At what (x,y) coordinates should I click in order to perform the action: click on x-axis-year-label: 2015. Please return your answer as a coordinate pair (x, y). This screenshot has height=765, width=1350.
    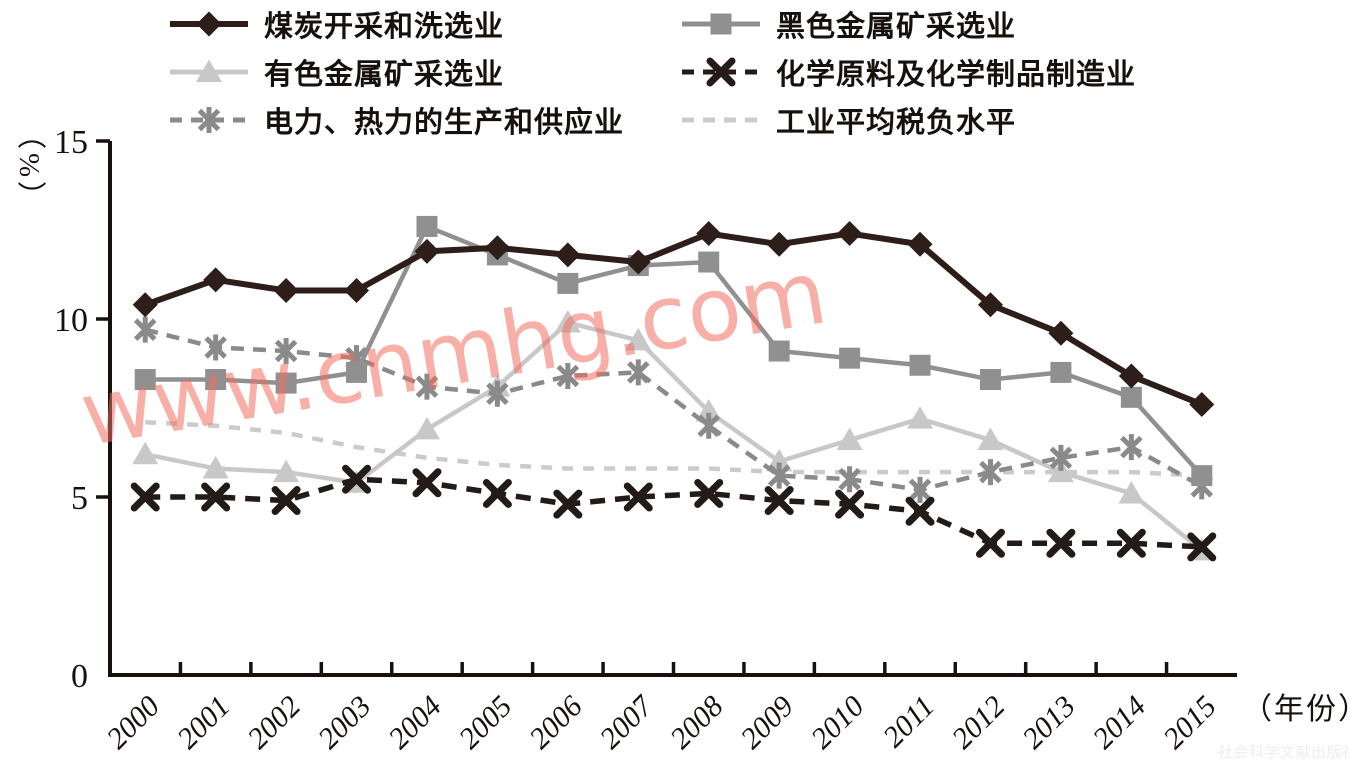
    Looking at the image, I should click on (1190, 723).